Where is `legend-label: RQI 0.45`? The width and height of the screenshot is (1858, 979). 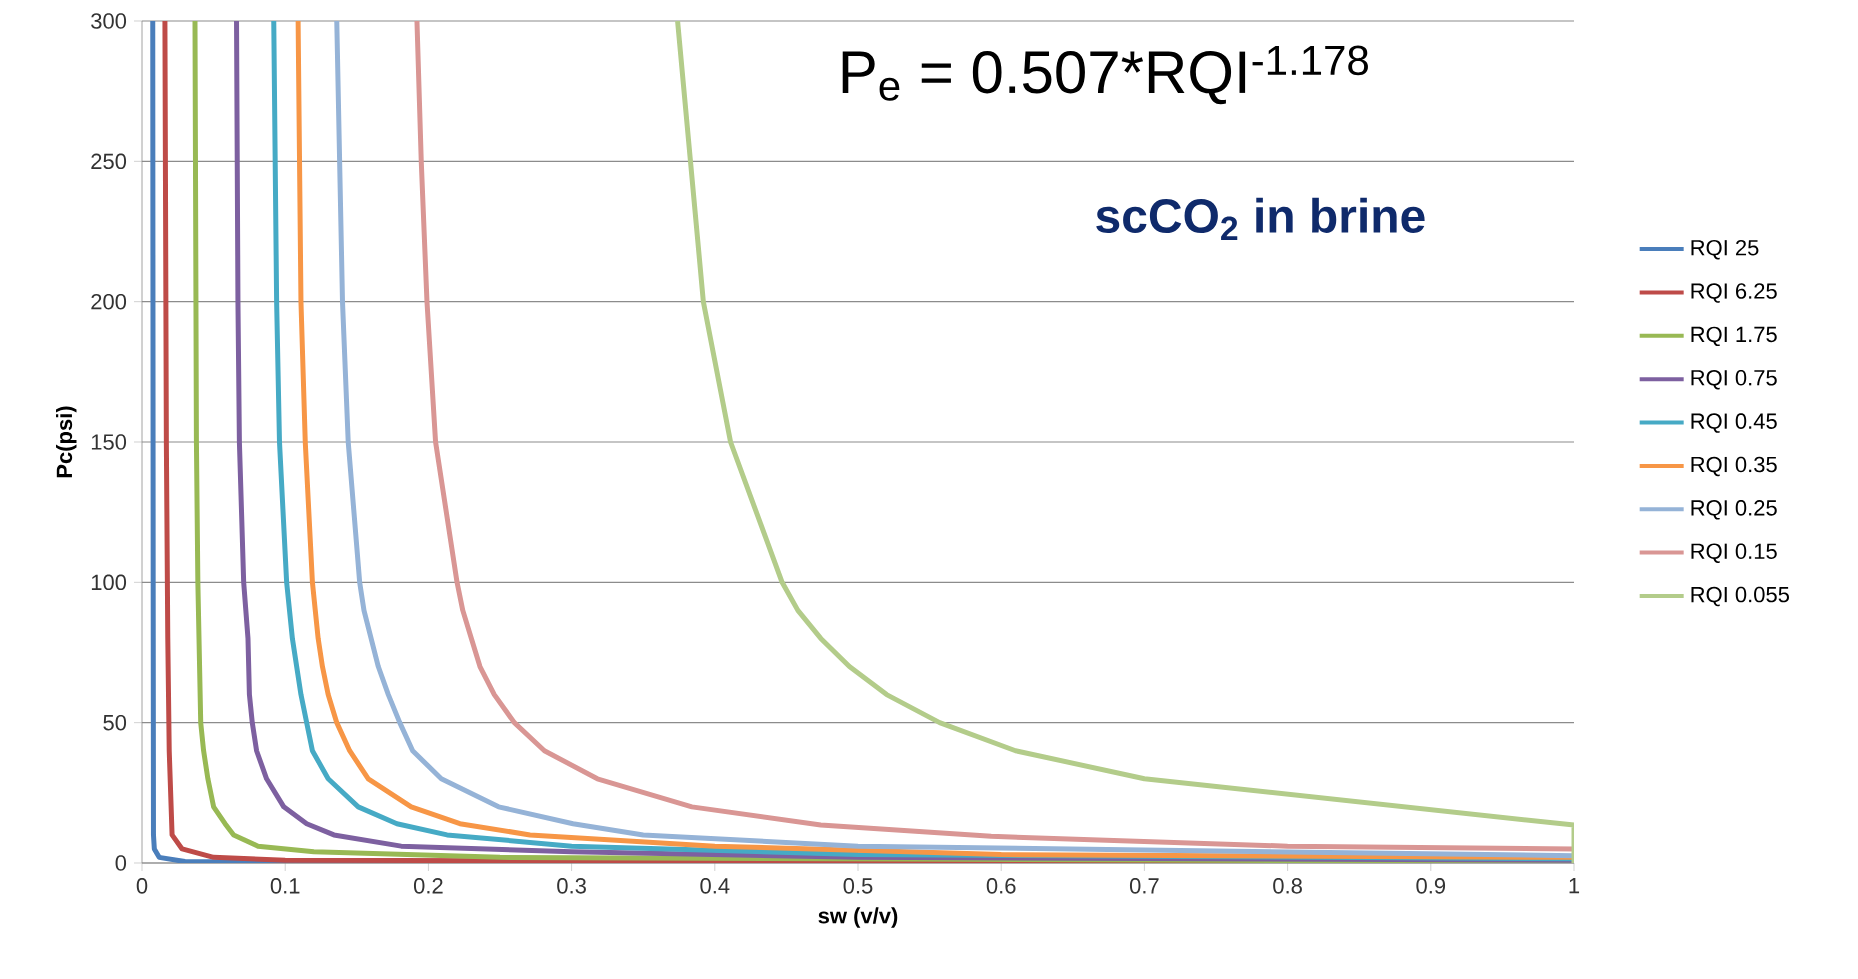
legend-label: RQI 0.45 is located at coordinates (1734, 423).